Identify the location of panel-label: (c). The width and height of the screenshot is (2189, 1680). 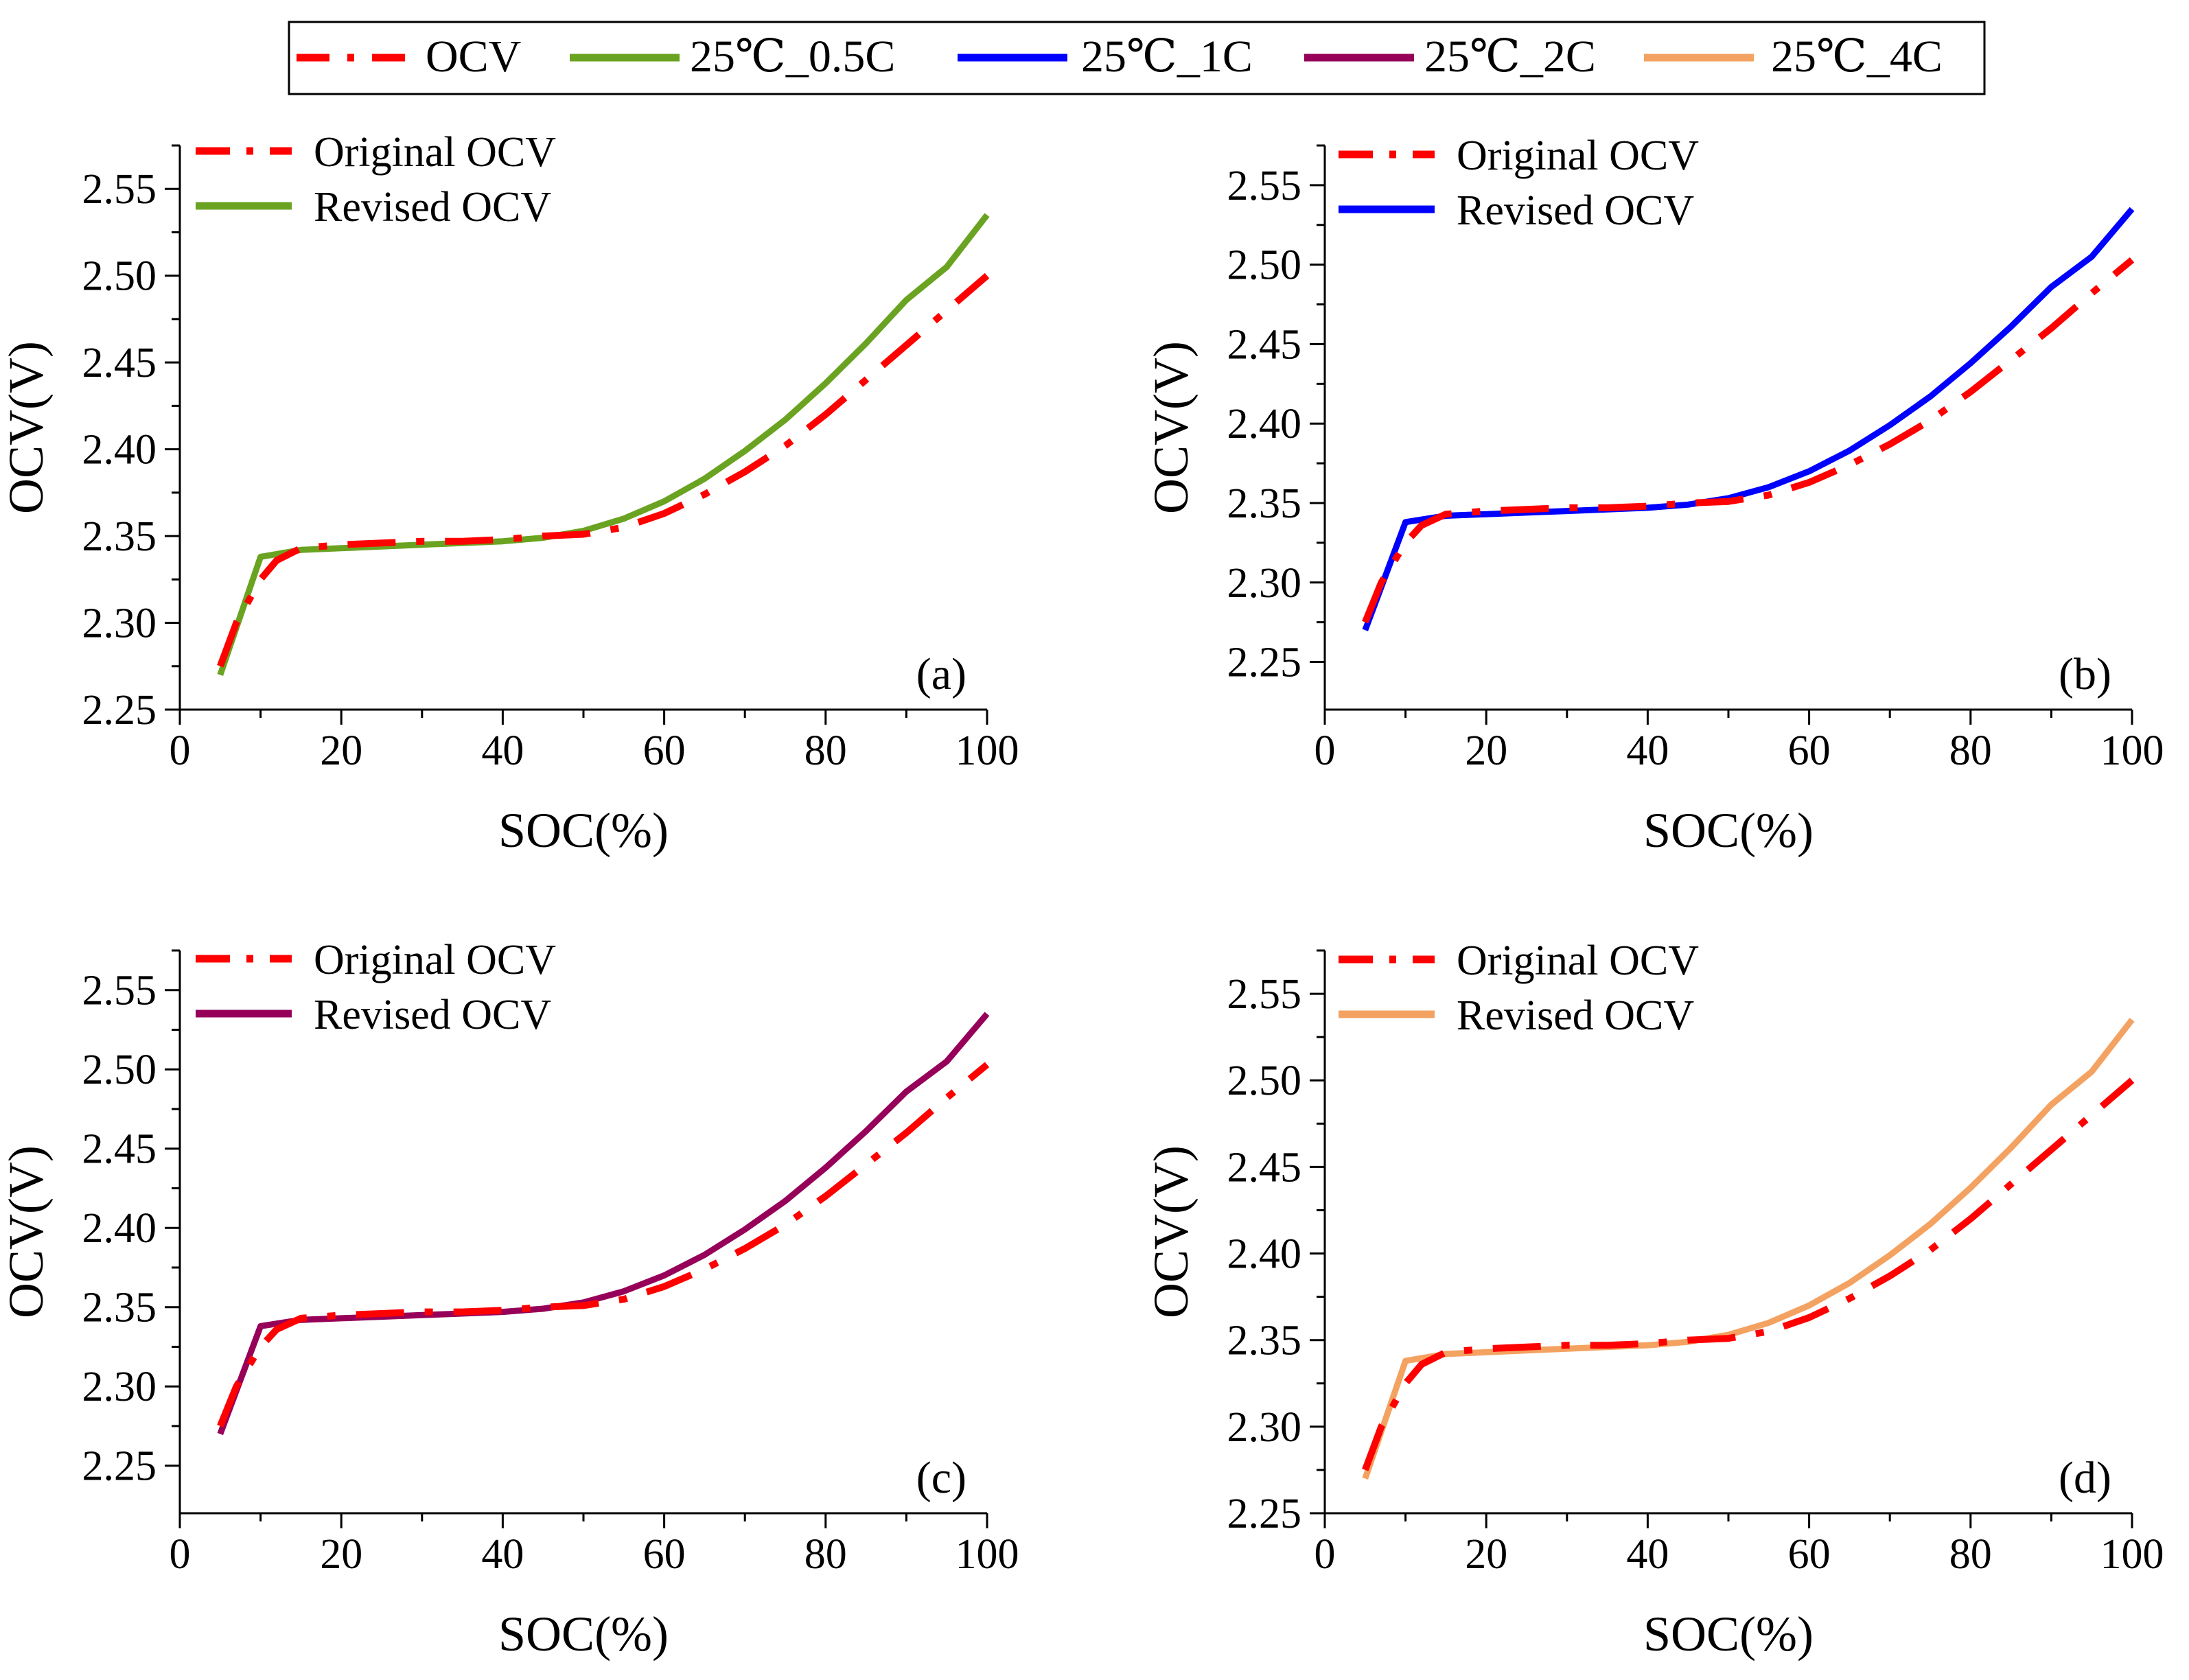
(941, 1478).